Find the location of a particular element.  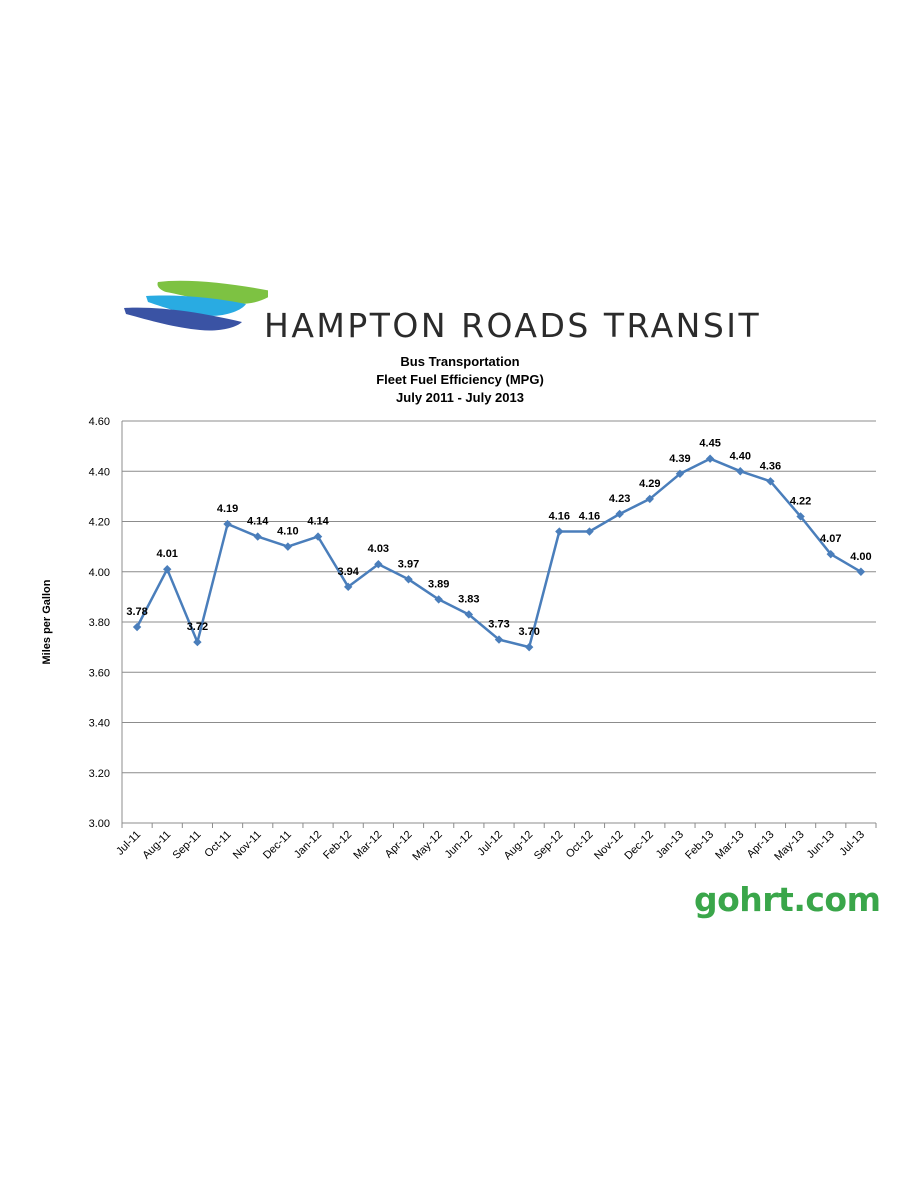

y-tick-label: 4.40 is located at coordinates (99, 472).